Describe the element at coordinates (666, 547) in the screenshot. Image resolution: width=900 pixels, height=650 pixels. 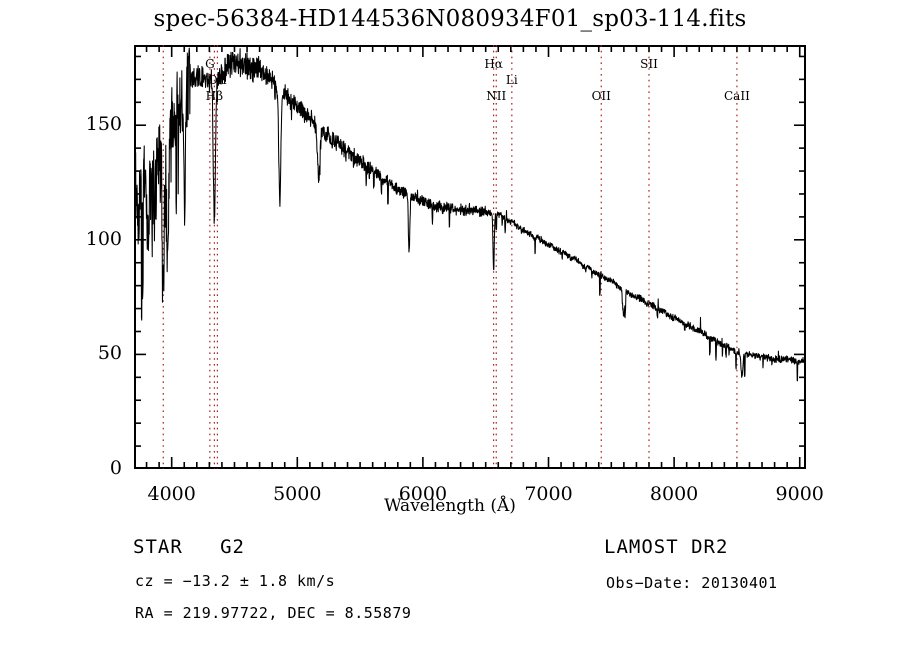
I see `survey-label: LAMOST DR2` at that location.